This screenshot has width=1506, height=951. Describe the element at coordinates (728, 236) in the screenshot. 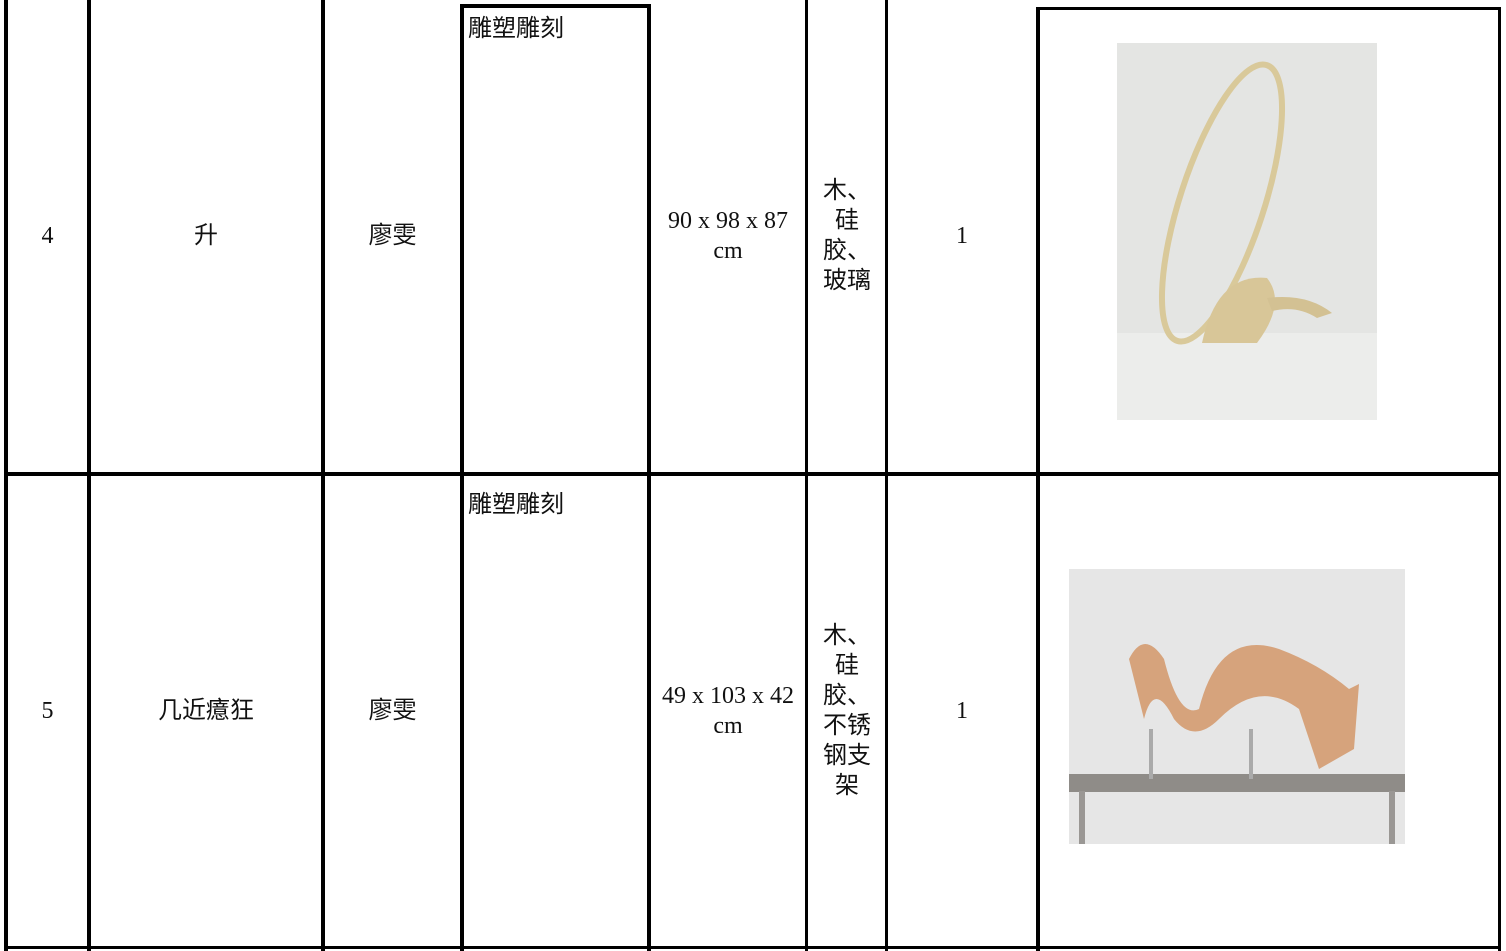

I see `dimensions-cell: 90 x 98 x 87 cm` at that location.